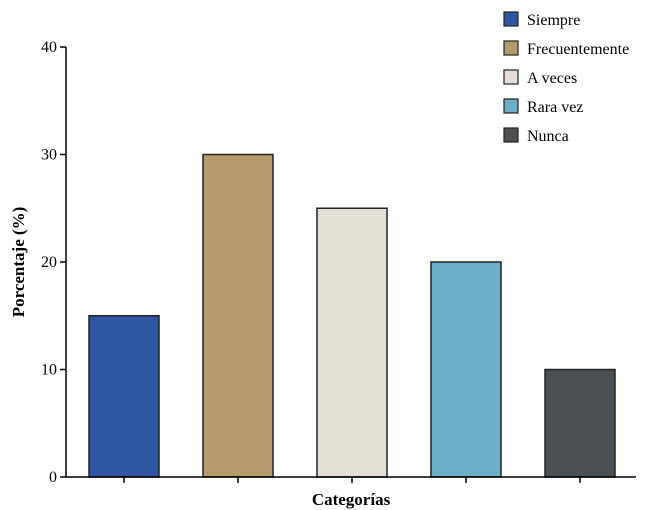 Image resolution: width=654 pixels, height=510 pixels. Describe the element at coordinates (555, 107) in the screenshot. I see `legend-label: Rara vez` at that location.